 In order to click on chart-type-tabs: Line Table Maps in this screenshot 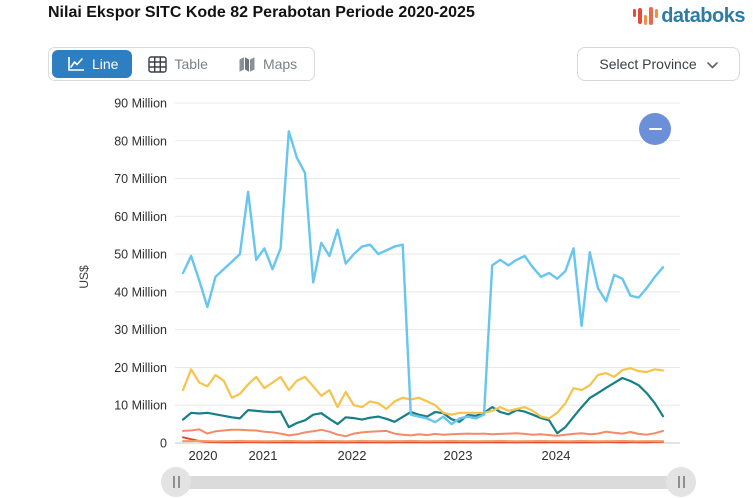, I will do `click(182, 64)`.